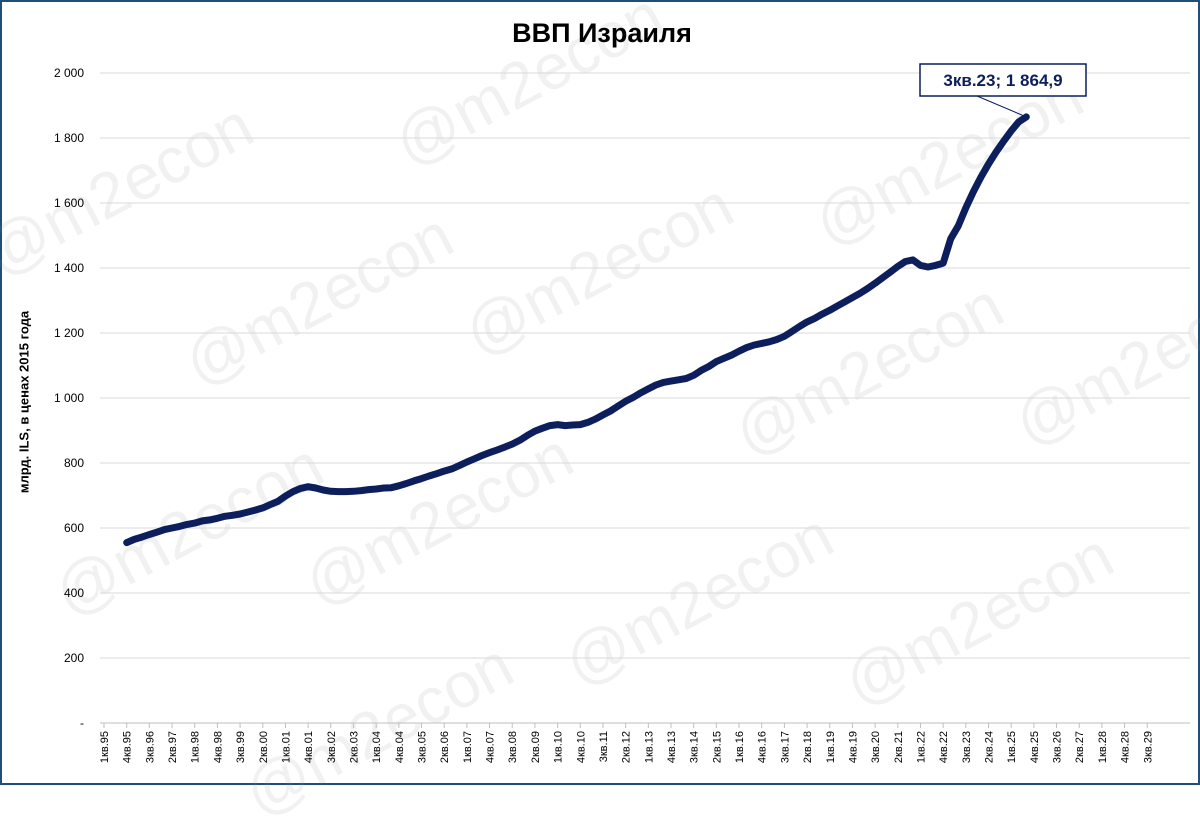 The height and width of the screenshot is (830, 1200). What do you see at coordinates (105, 747) in the screenshot?
I see `x-tick-label: 1кв.95` at bounding box center [105, 747].